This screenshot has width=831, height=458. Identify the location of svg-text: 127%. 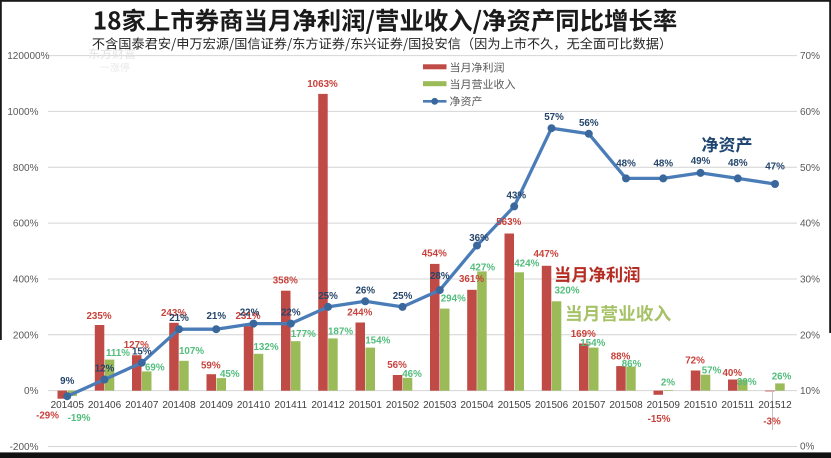
(136, 345).